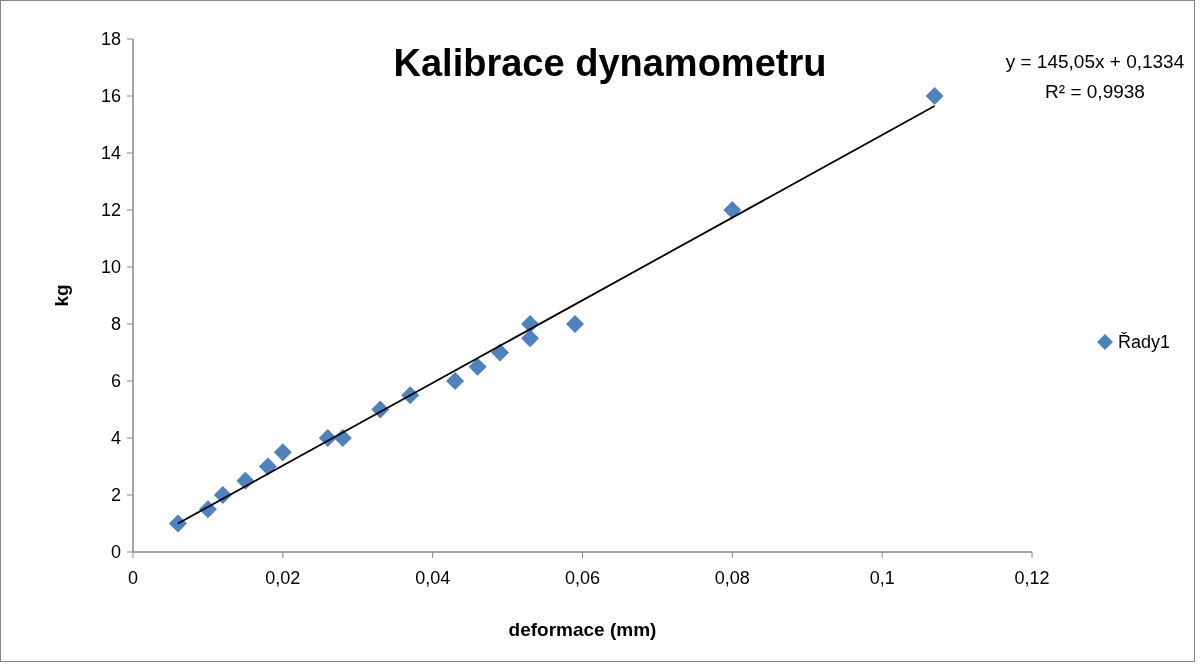 The image size is (1203, 670). What do you see at coordinates (110, 153) in the screenshot?
I see `y-tick-label: 14` at bounding box center [110, 153].